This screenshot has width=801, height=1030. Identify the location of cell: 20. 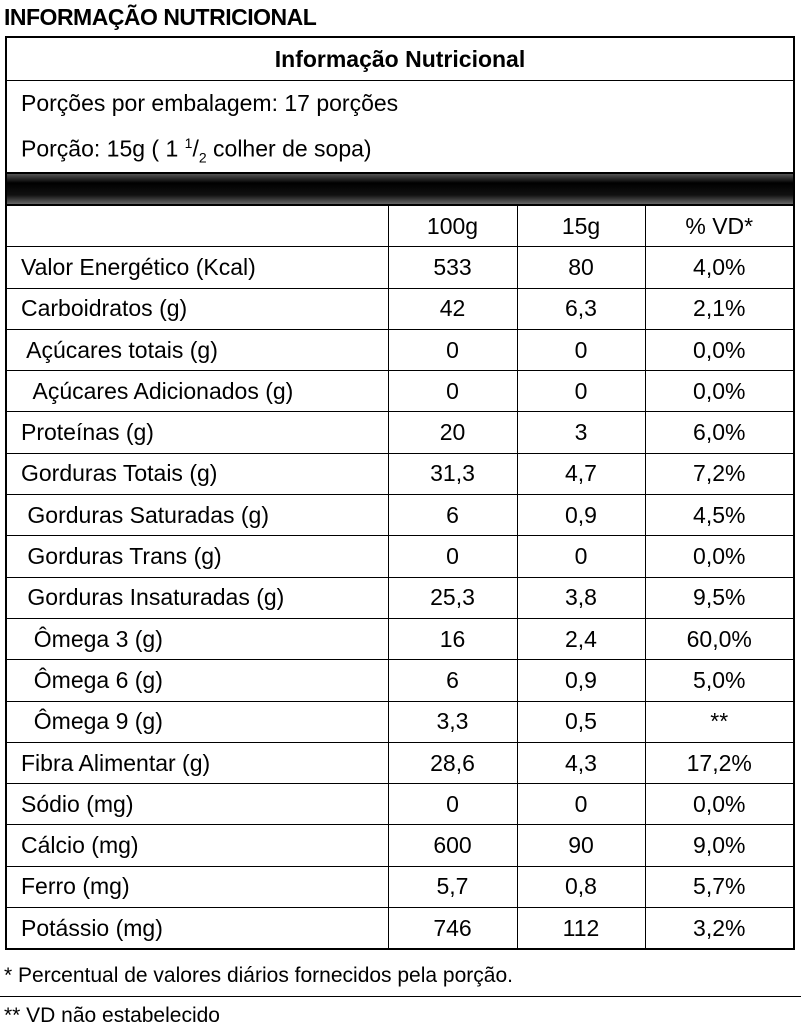
(452, 432).